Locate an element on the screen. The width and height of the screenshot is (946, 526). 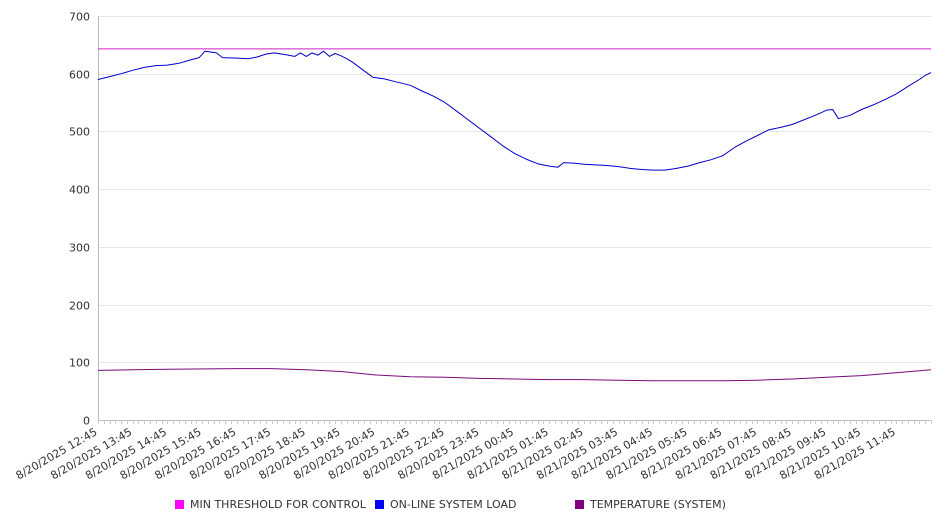
y-tick-label: 0 is located at coordinates (86, 421).